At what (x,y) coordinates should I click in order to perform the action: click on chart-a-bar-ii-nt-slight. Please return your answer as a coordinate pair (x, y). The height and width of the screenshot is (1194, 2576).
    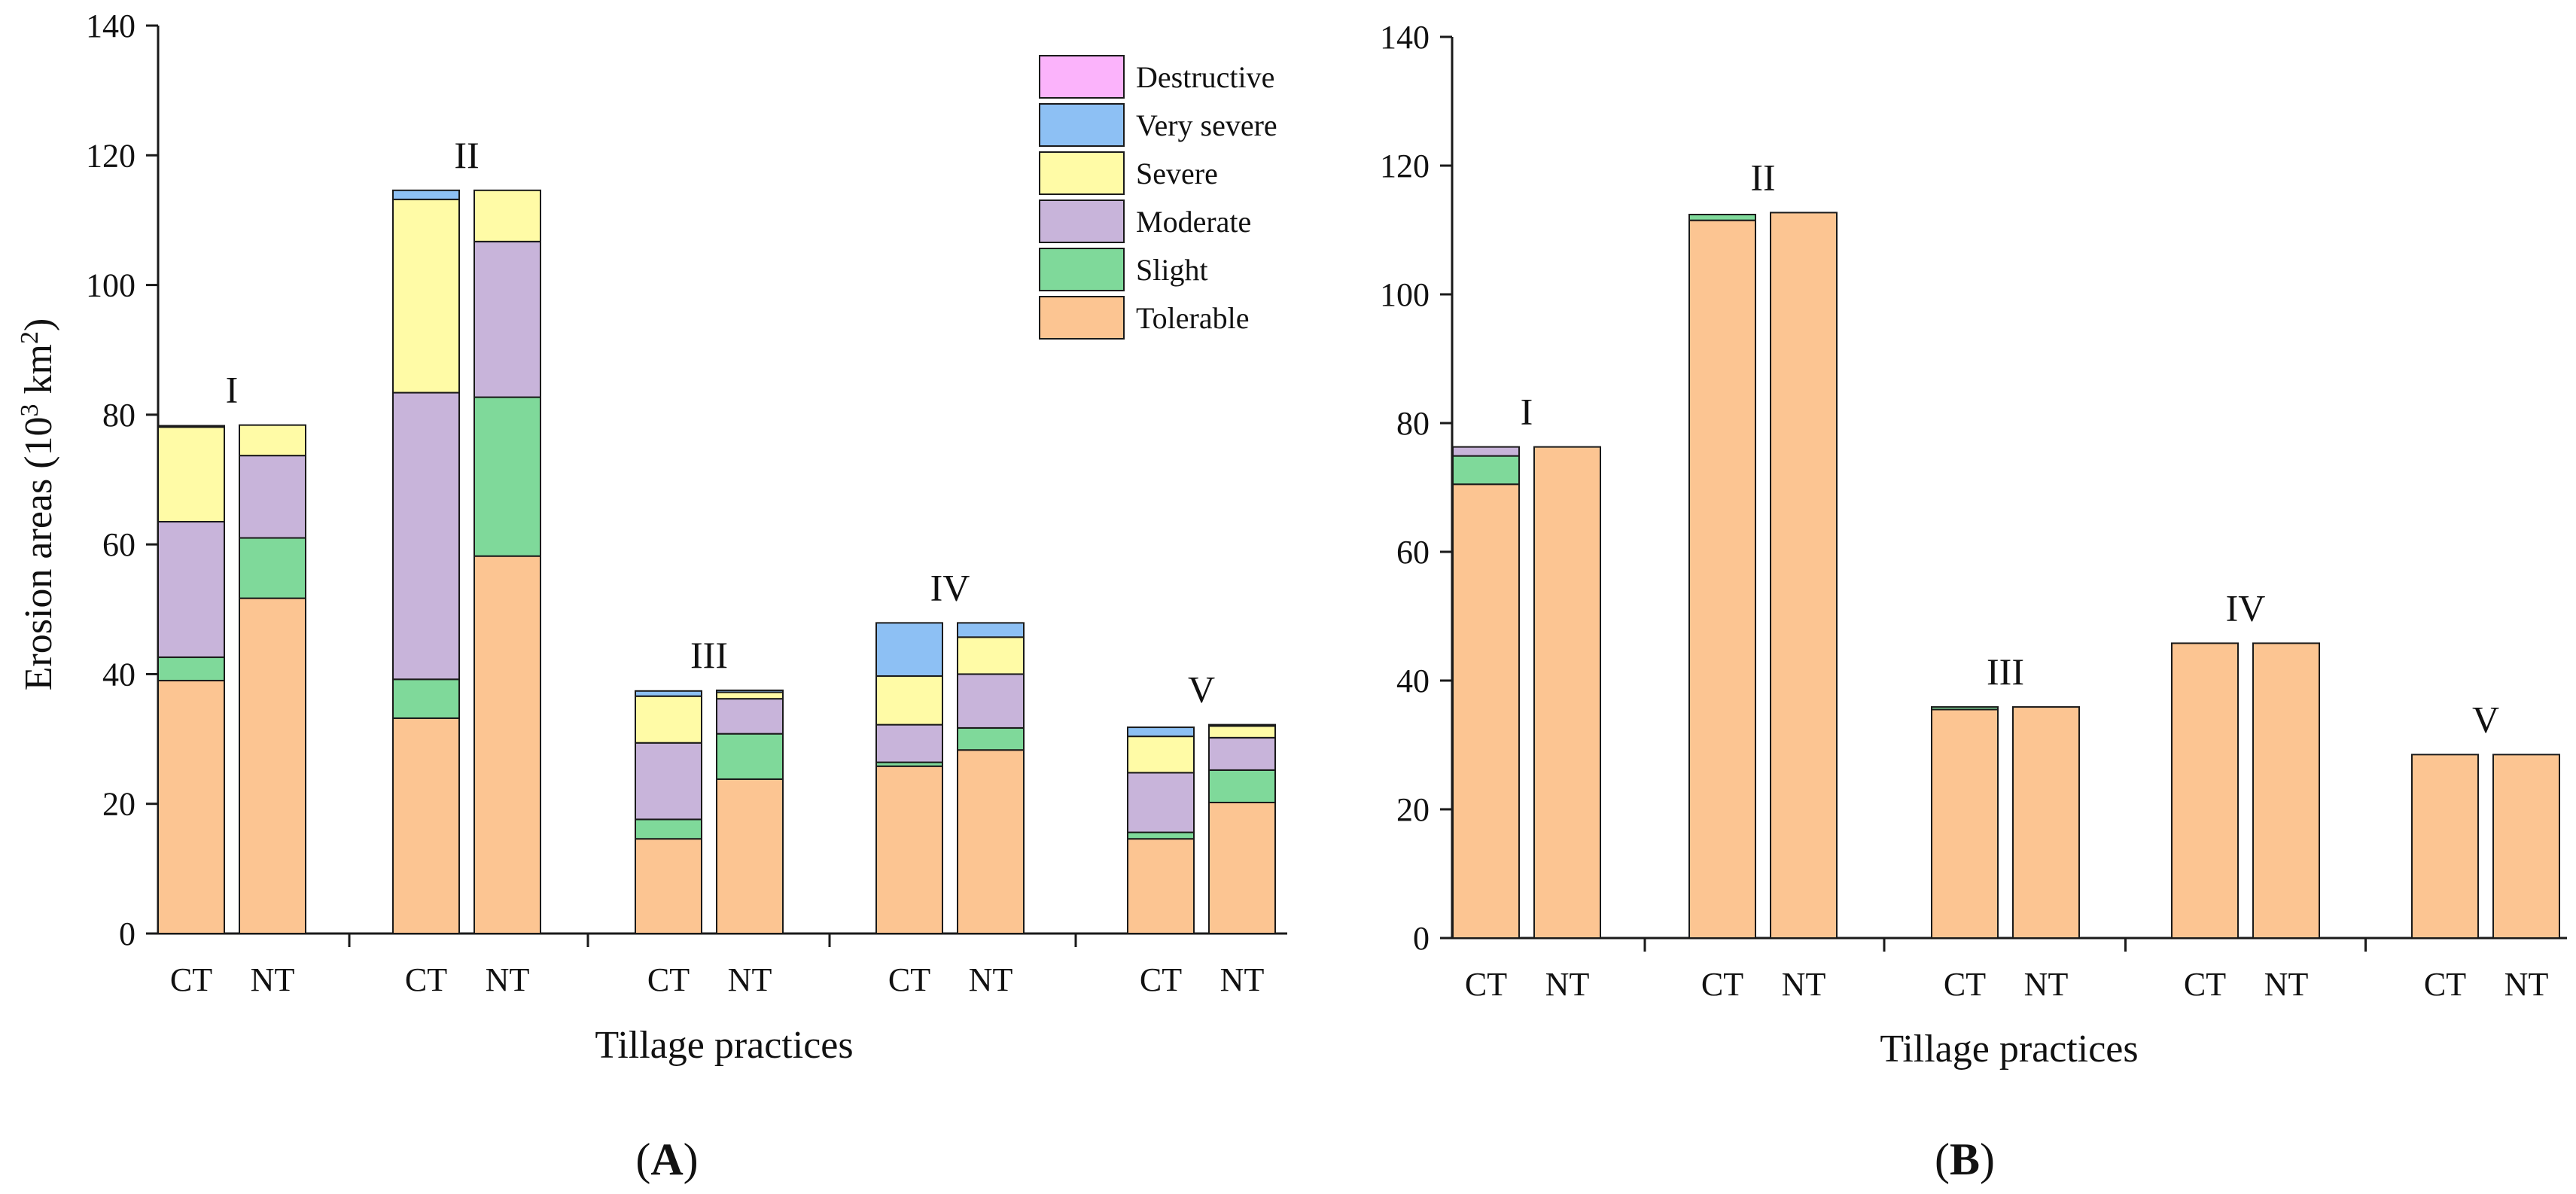
    Looking at the image, I should click on (507, 476).